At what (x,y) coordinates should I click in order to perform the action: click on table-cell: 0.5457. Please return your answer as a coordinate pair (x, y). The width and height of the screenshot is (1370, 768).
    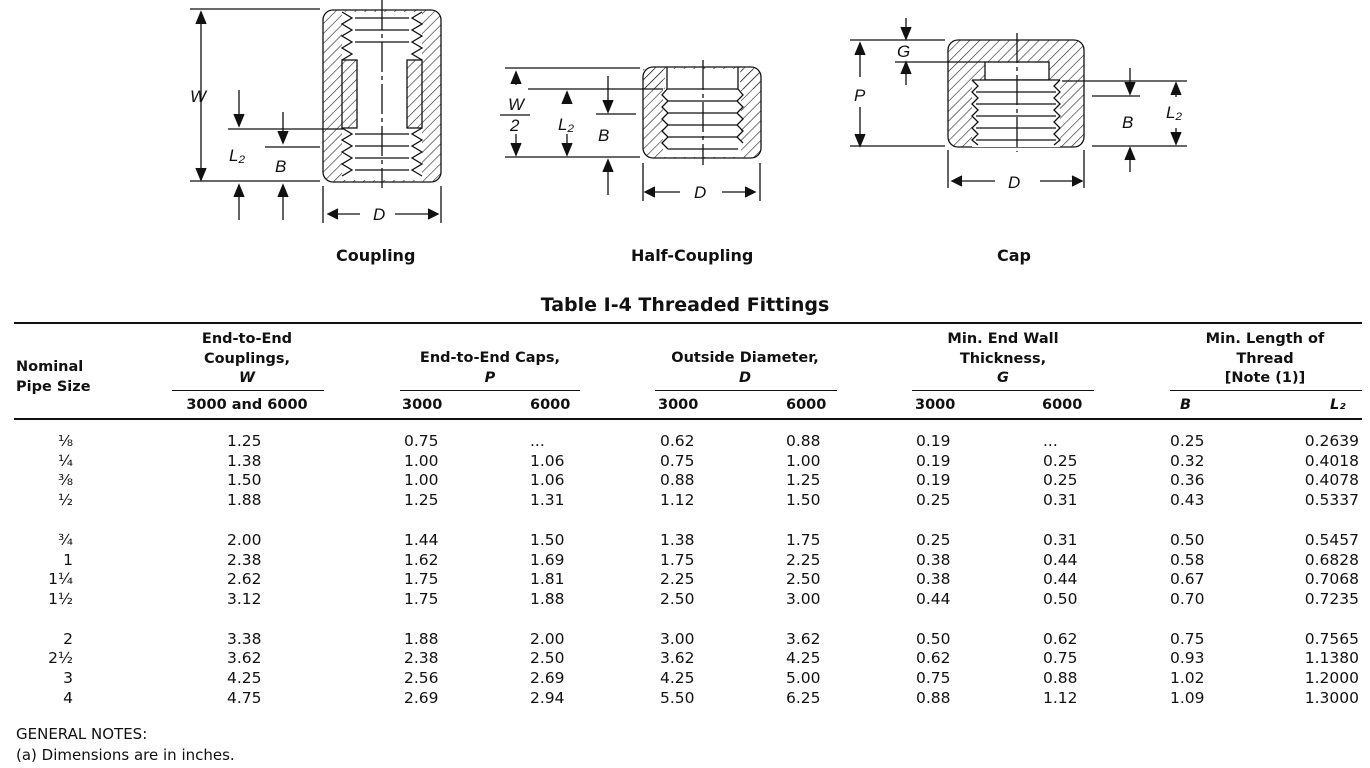
    Looking at the image, I should click on (1331, 539).